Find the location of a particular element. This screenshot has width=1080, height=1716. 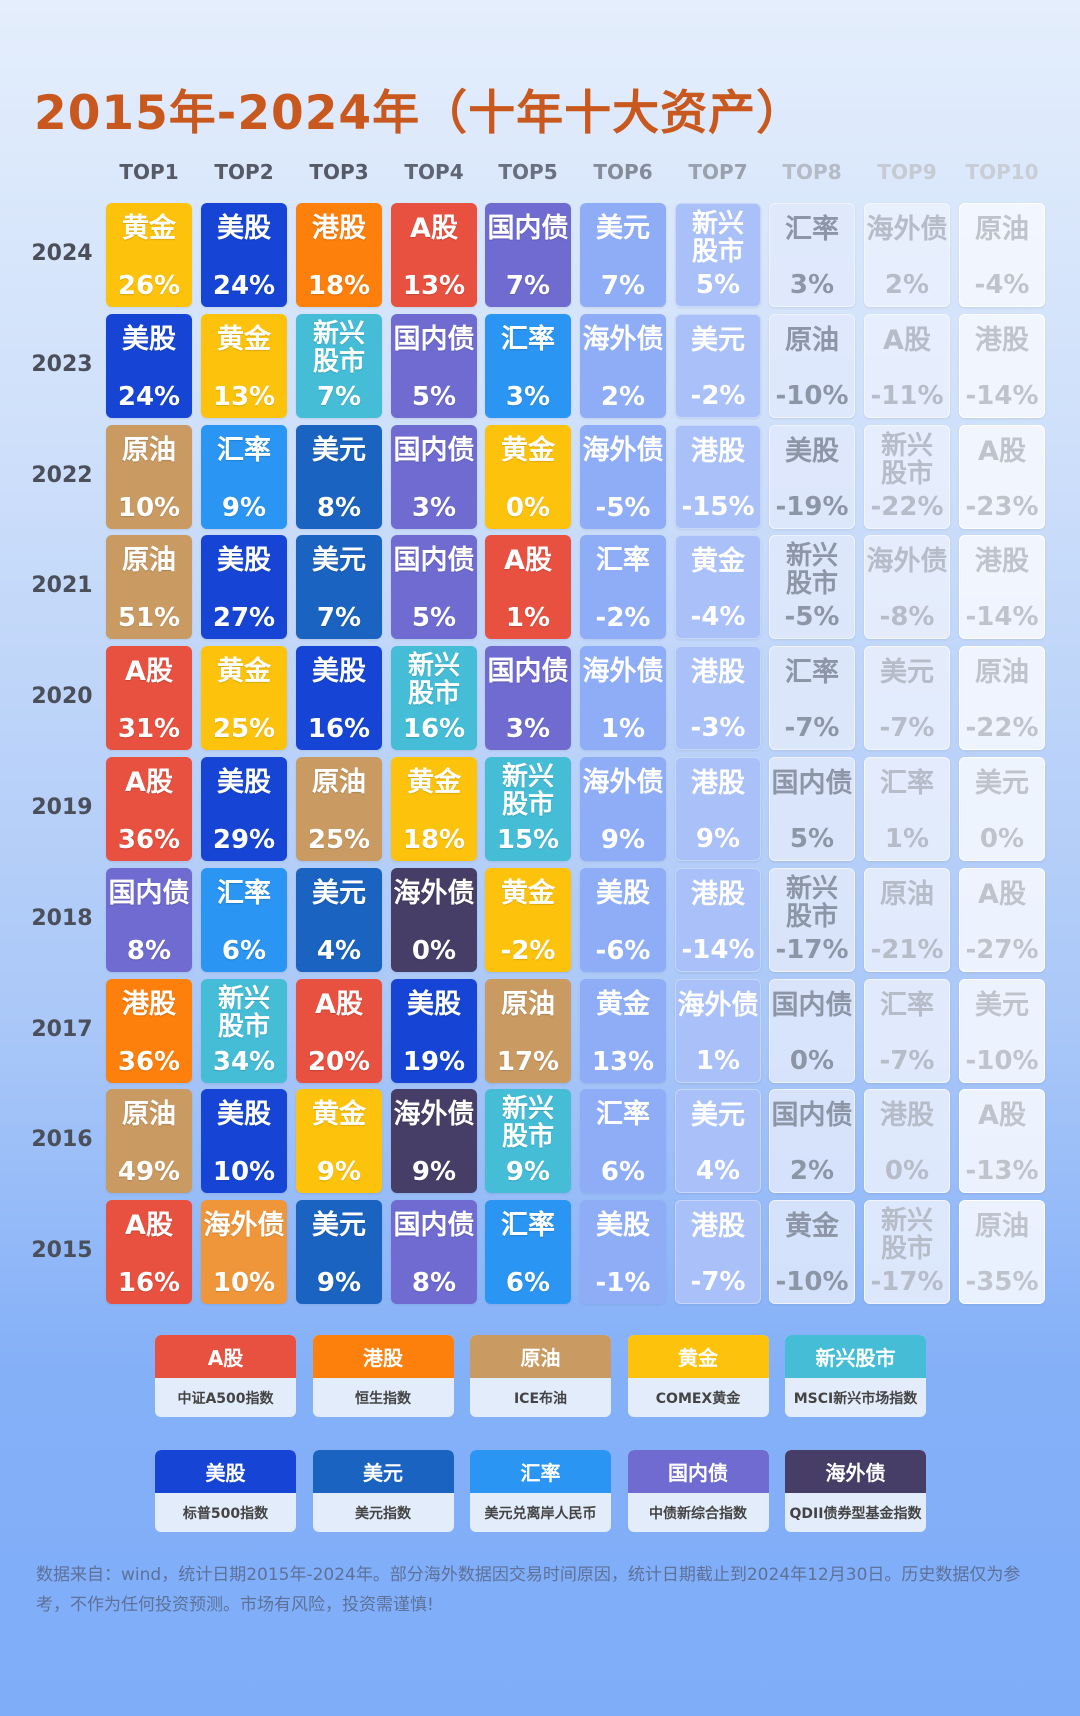

asset-cell: A股 36% is located at coordinates (149, 809).